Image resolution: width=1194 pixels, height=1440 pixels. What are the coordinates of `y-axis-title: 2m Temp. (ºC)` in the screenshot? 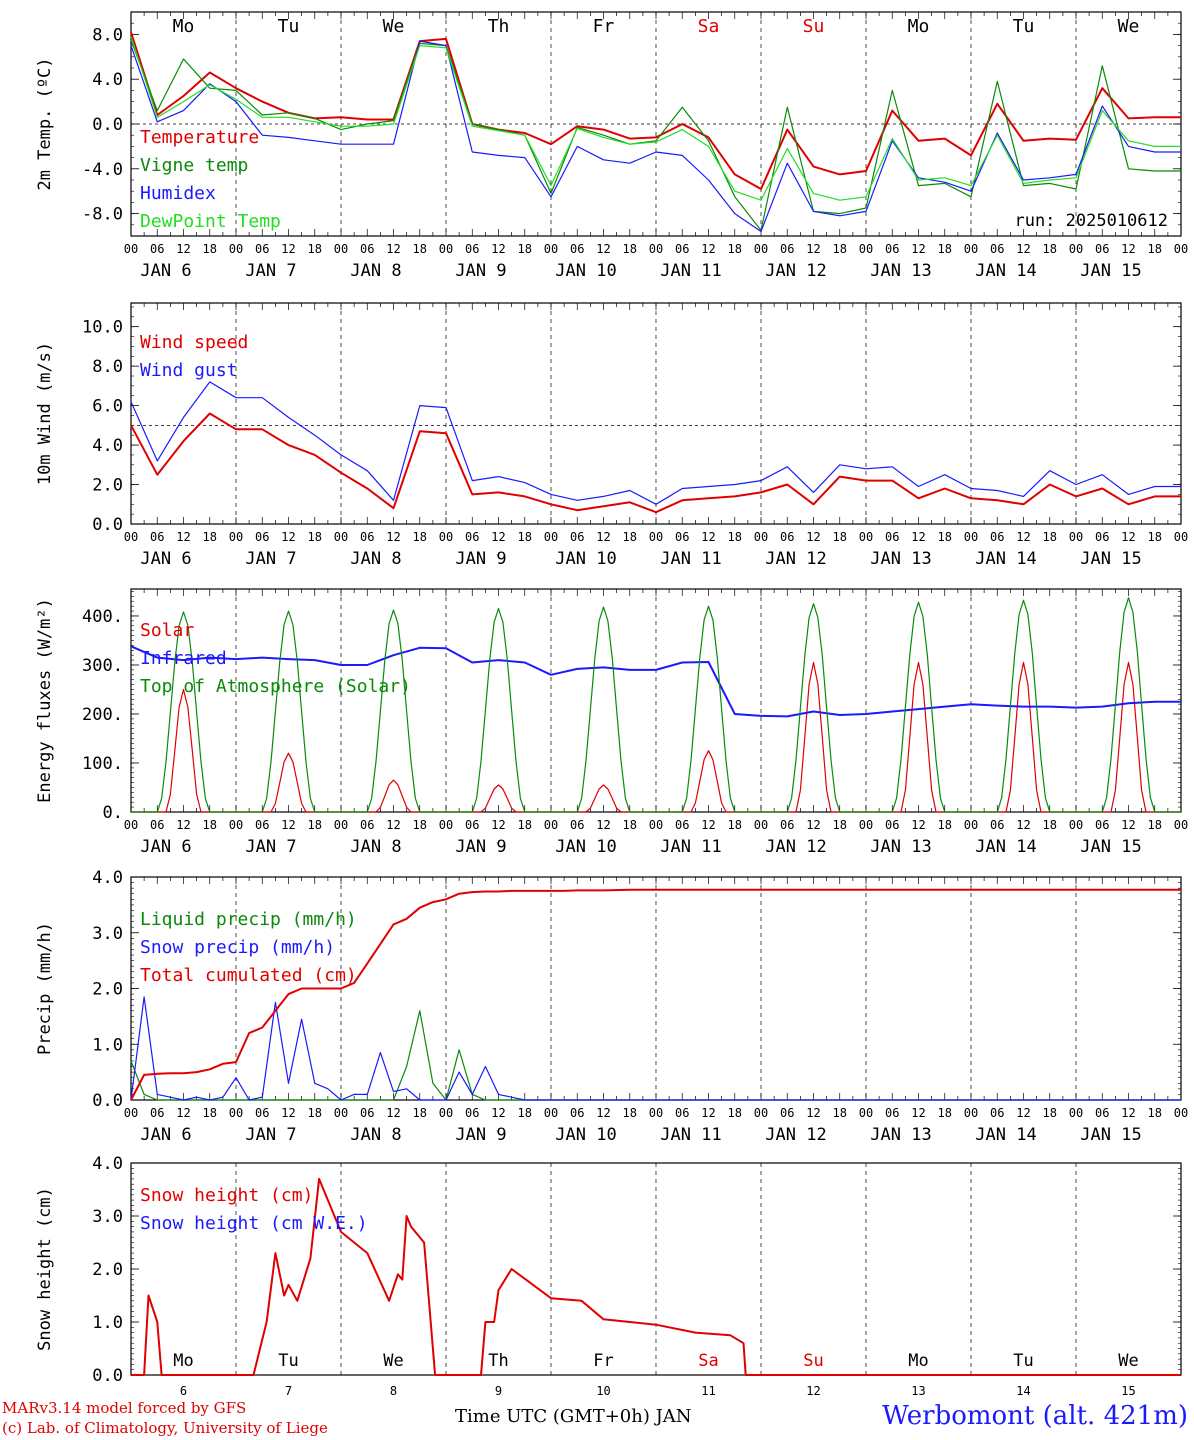 It's located at (45, 123).